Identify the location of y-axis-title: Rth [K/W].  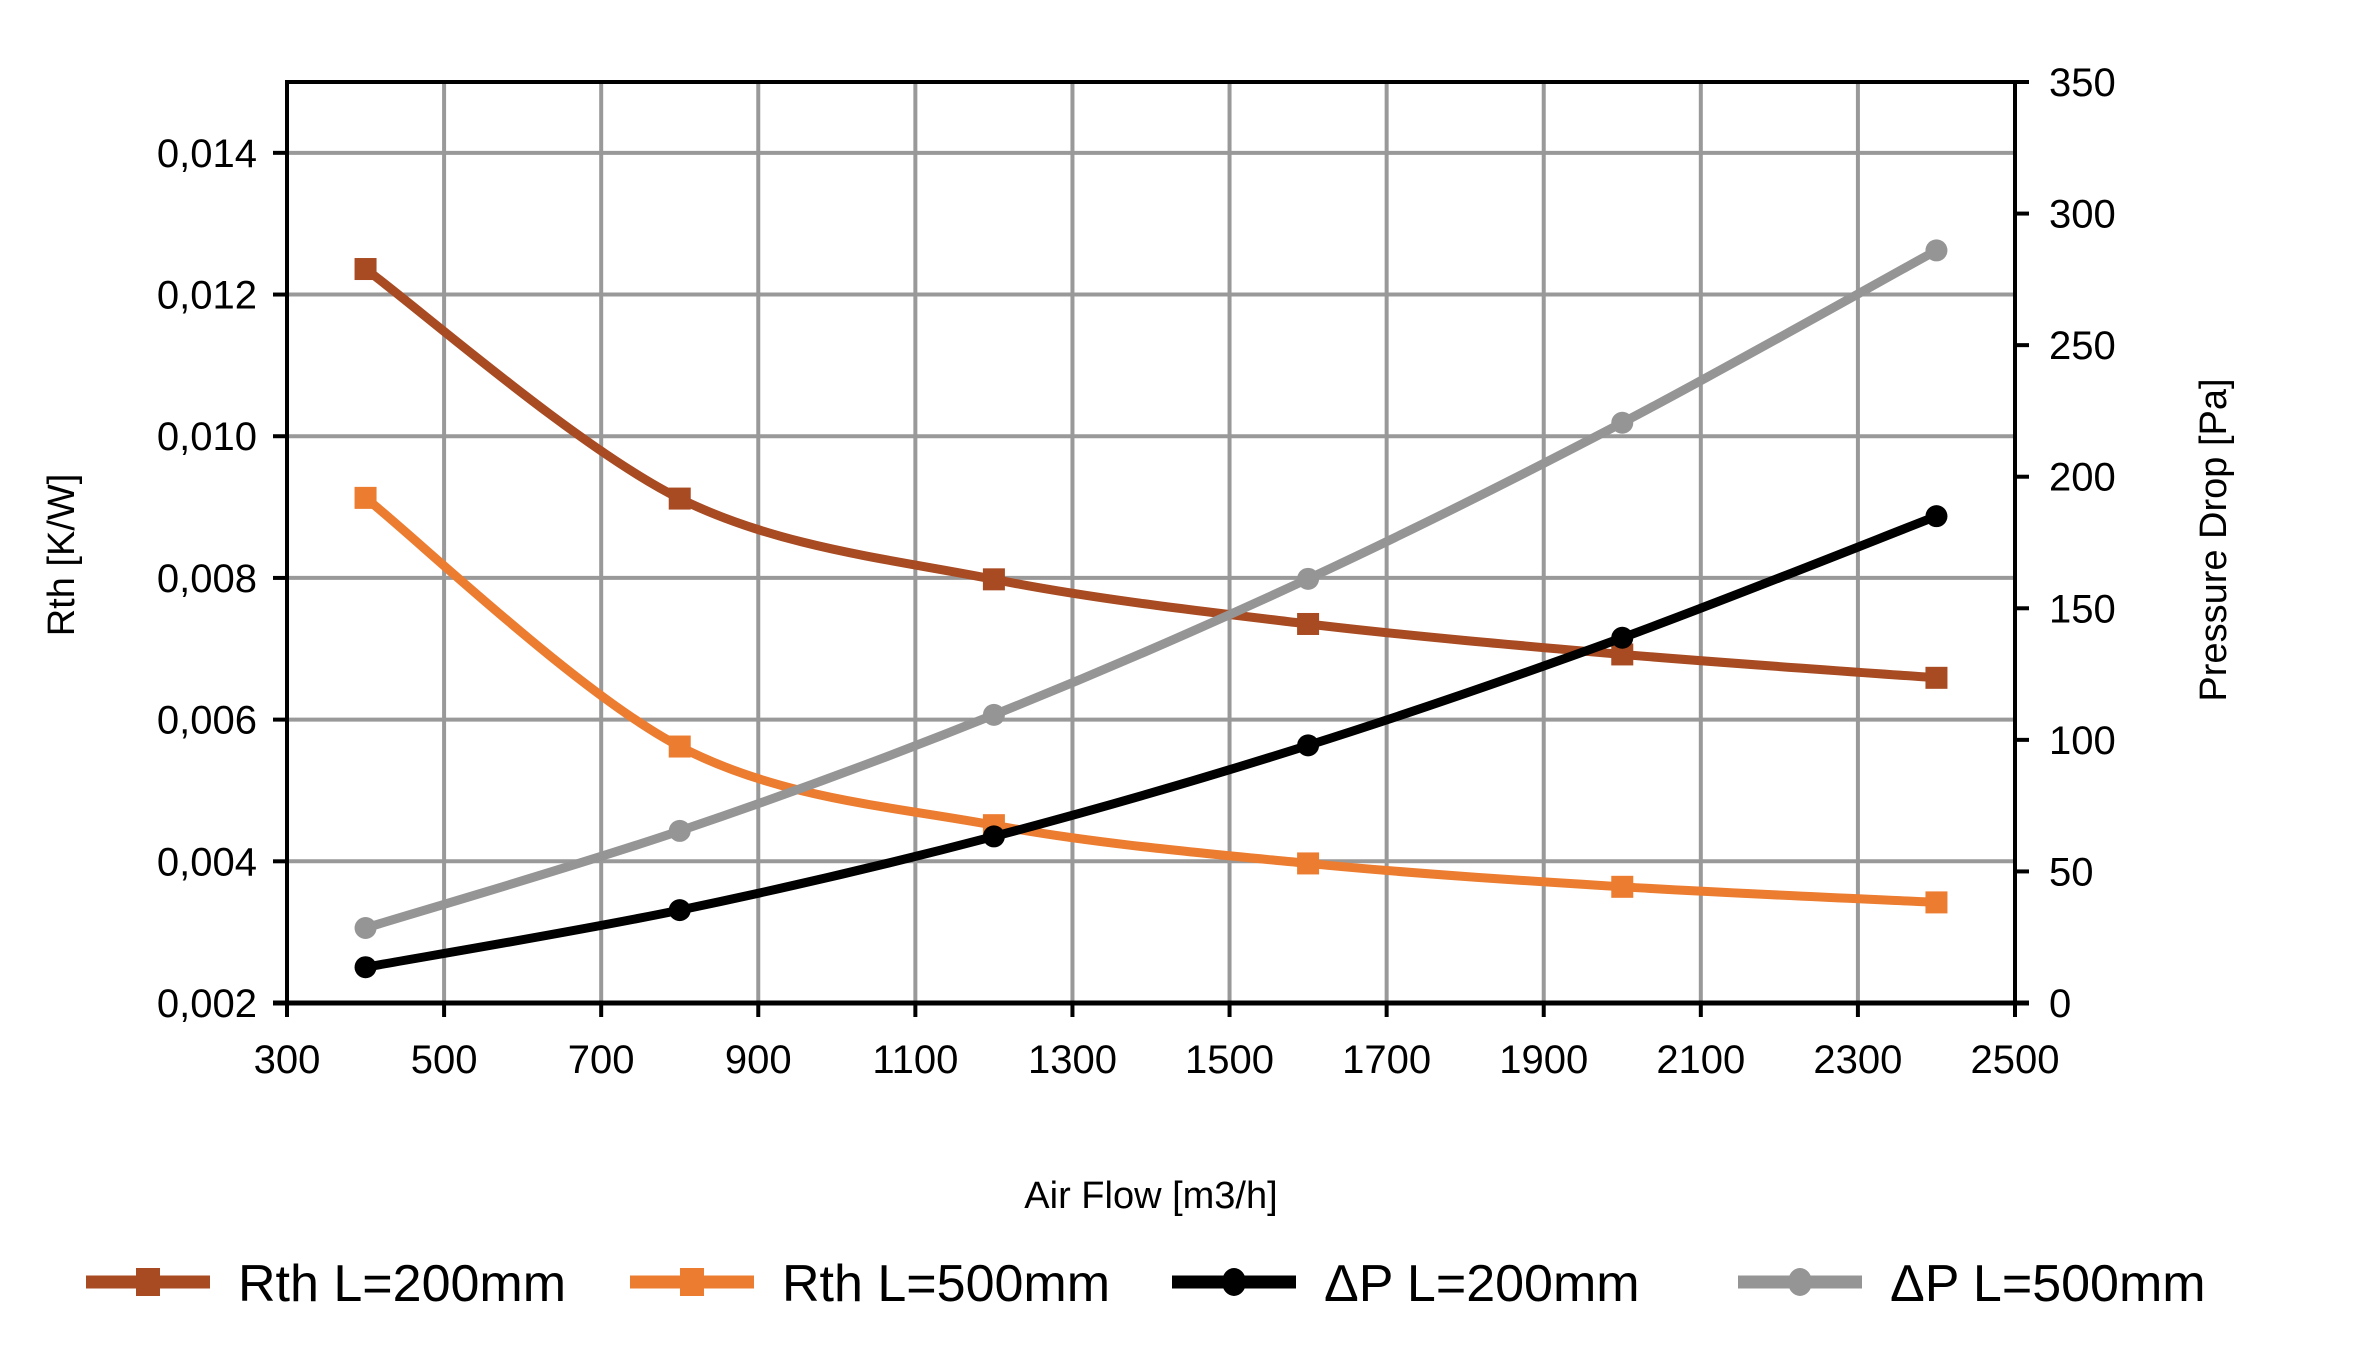
(62, 555).